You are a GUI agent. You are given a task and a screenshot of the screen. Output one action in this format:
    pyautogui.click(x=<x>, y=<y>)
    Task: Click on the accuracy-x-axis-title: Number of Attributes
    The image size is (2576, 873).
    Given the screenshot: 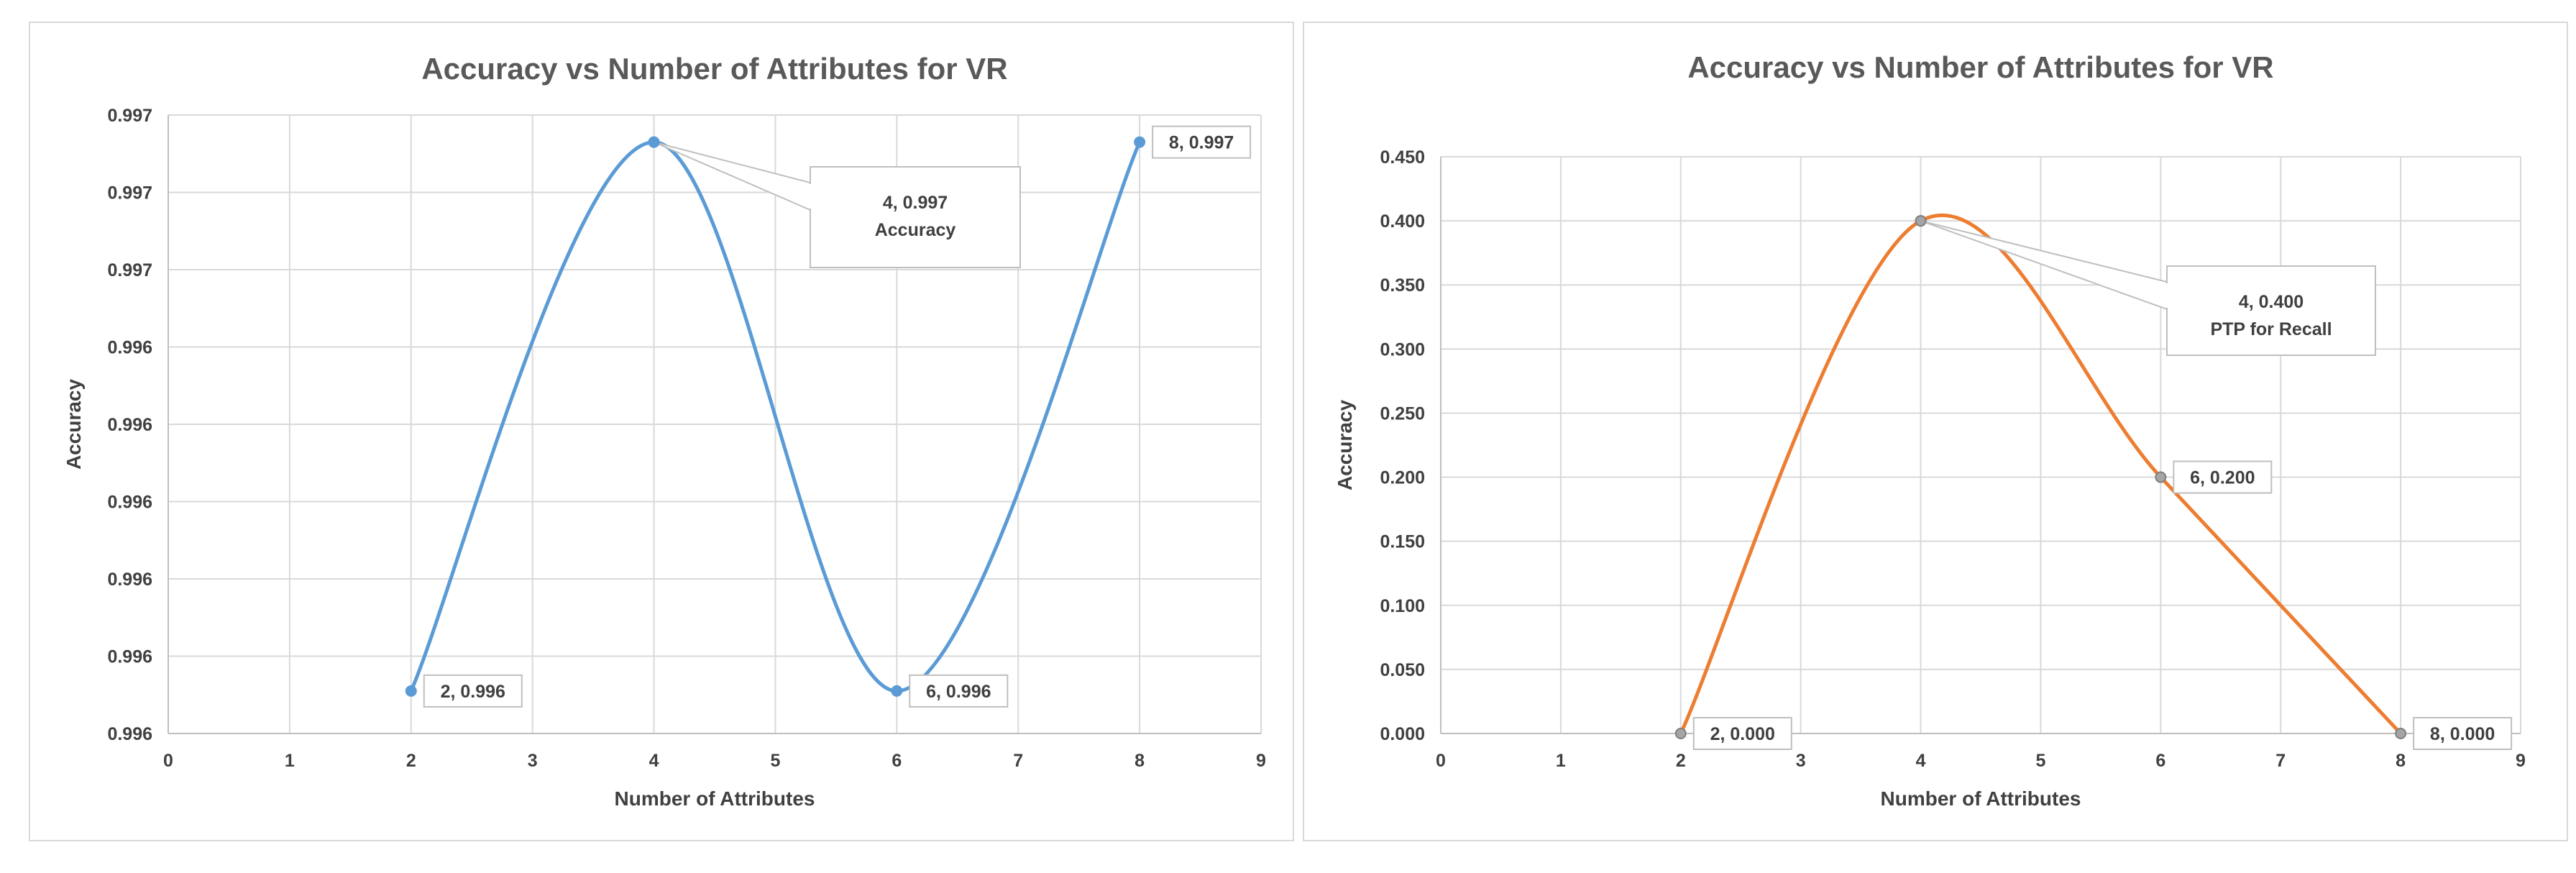 What is the action you would take?
    pyautogui.click(x=715, y=798)
    